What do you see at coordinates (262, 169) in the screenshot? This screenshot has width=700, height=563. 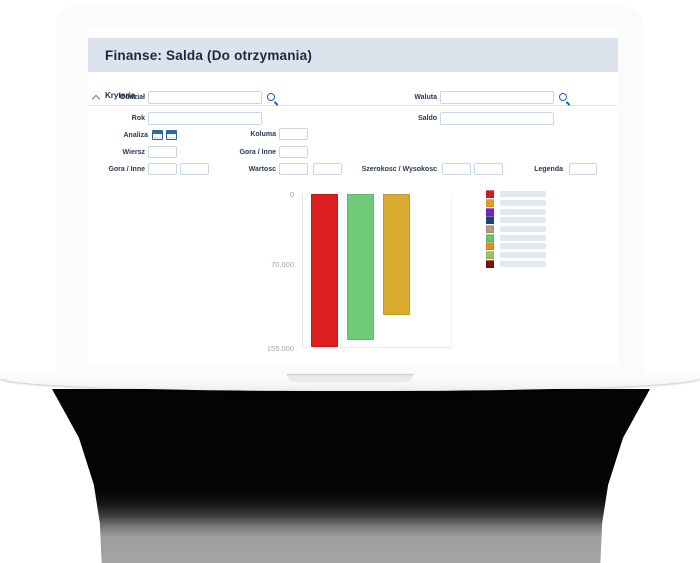 I see `field-label-wartosc: Wartosc` at bounding box center [262, 169].